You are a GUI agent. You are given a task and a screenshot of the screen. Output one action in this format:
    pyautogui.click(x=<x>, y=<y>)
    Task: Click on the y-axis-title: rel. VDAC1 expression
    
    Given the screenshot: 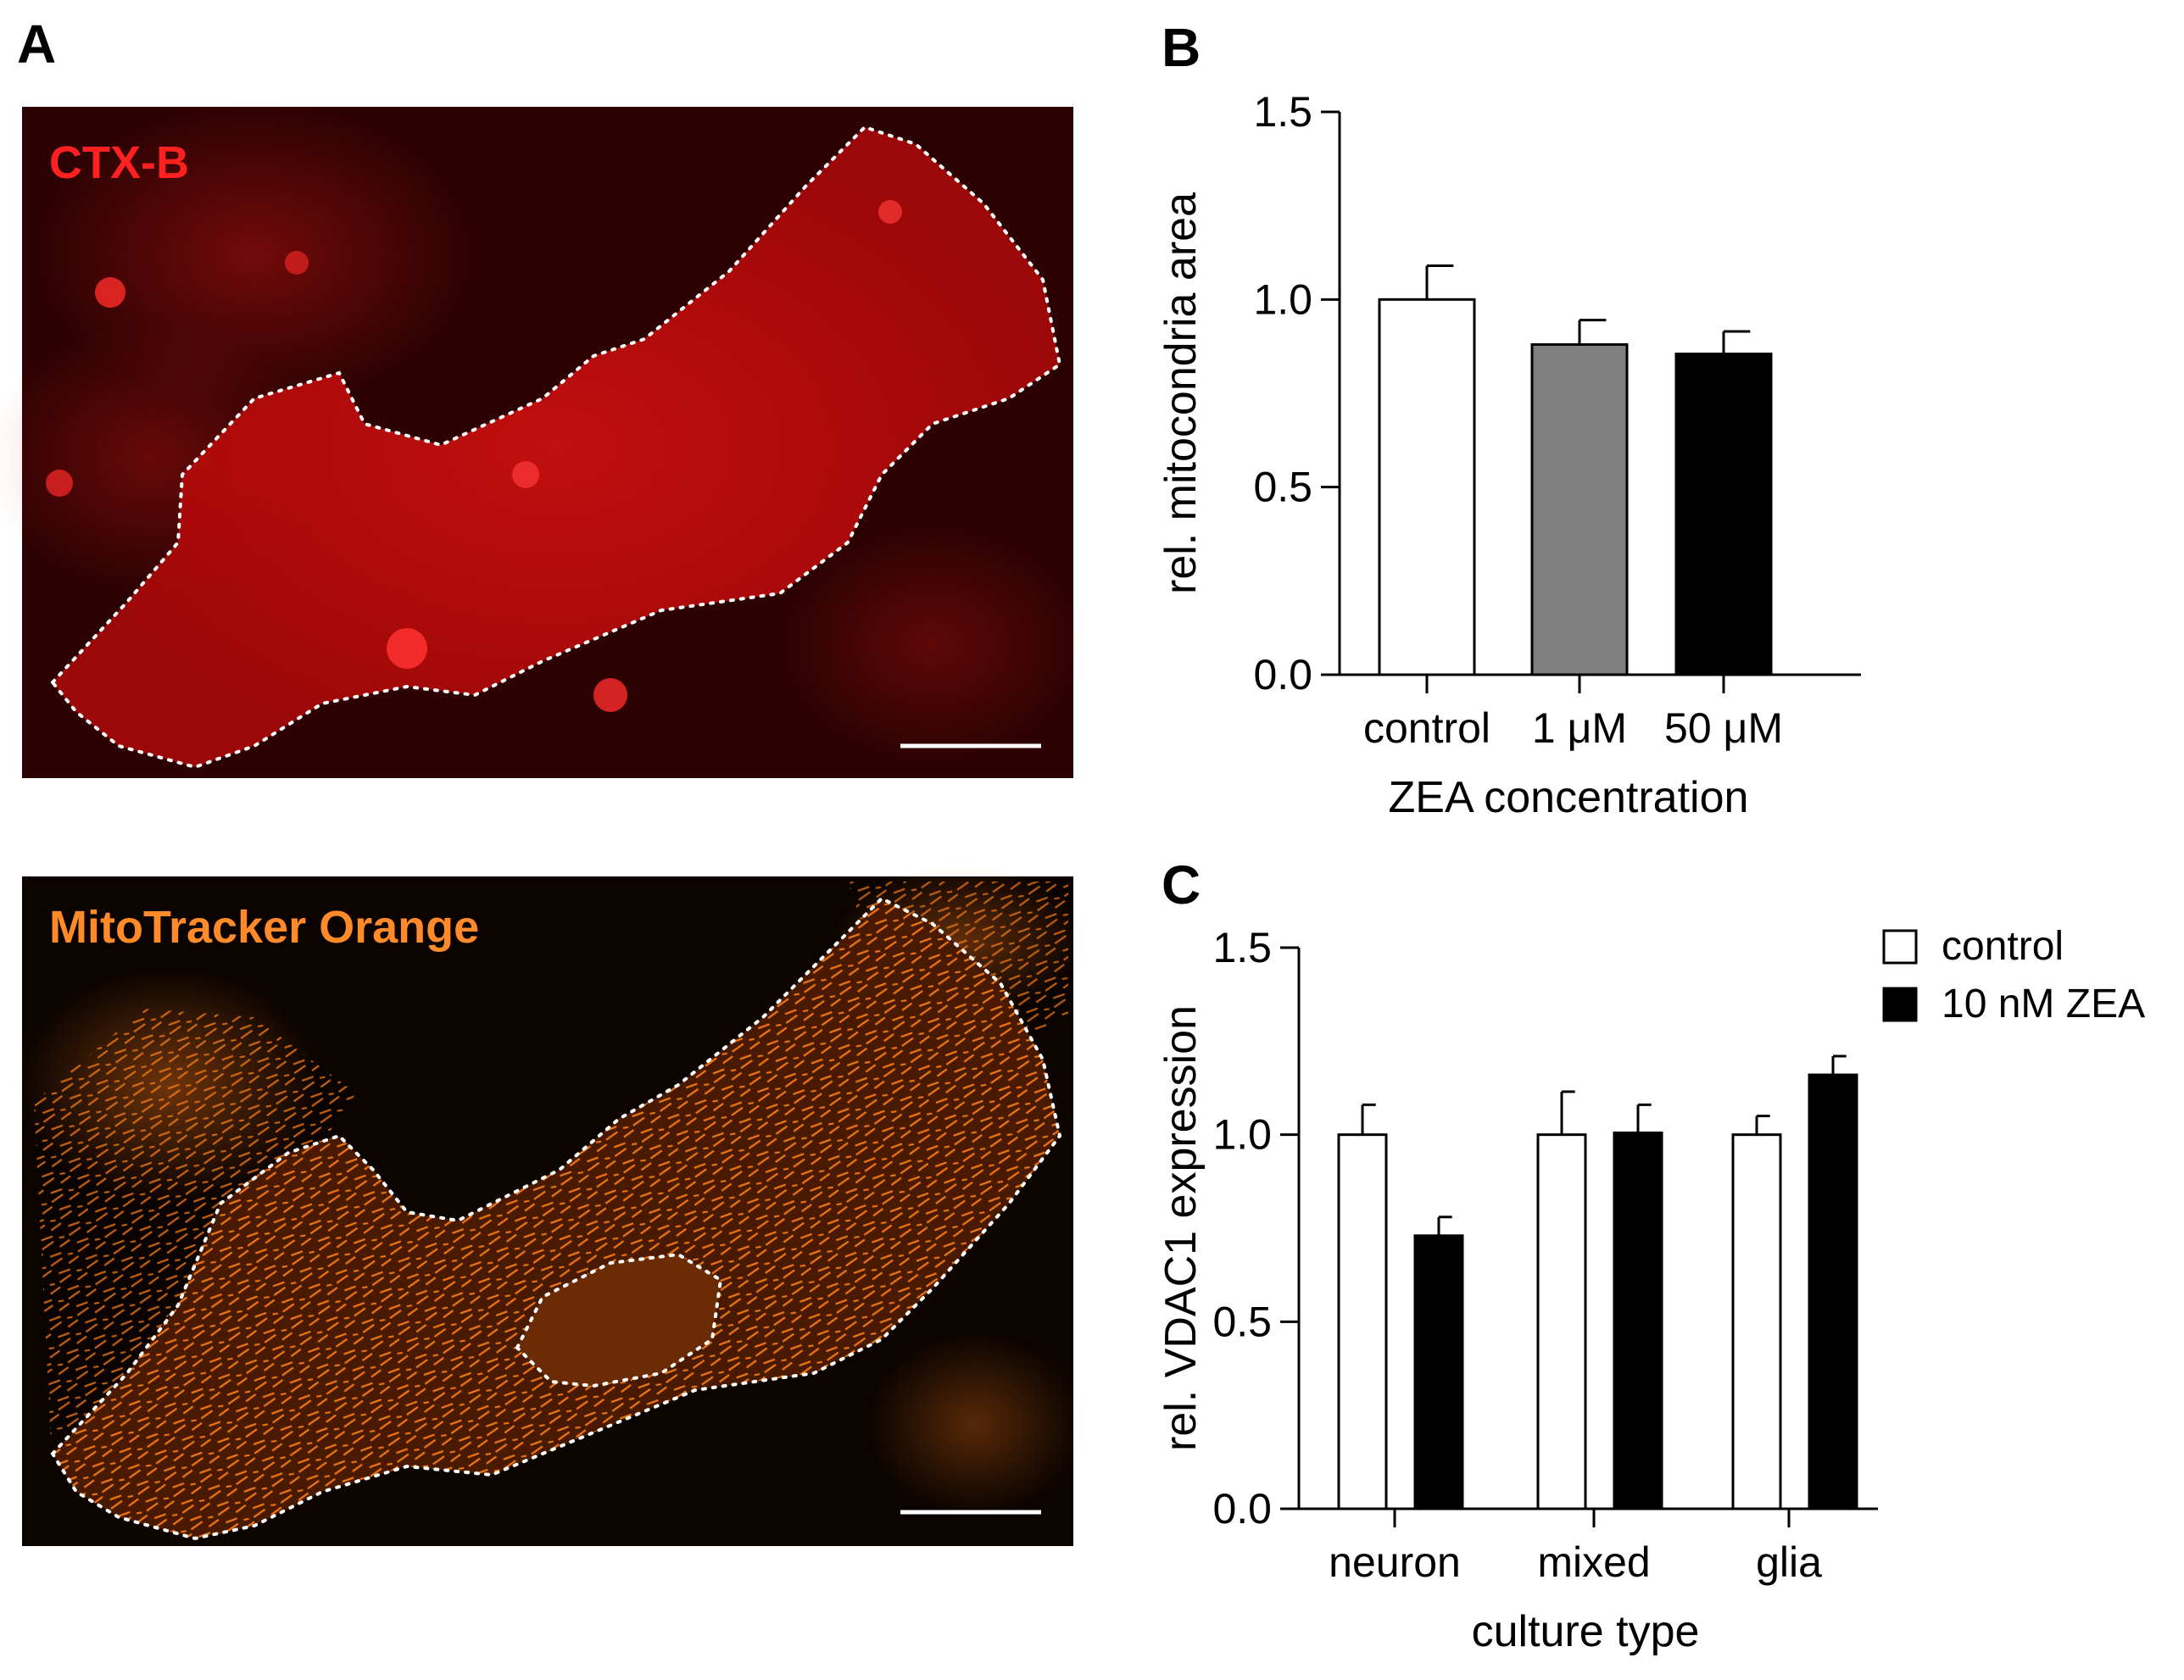 What is the action you would take?
    pyautogui.click(x=1181, y=1228)
    